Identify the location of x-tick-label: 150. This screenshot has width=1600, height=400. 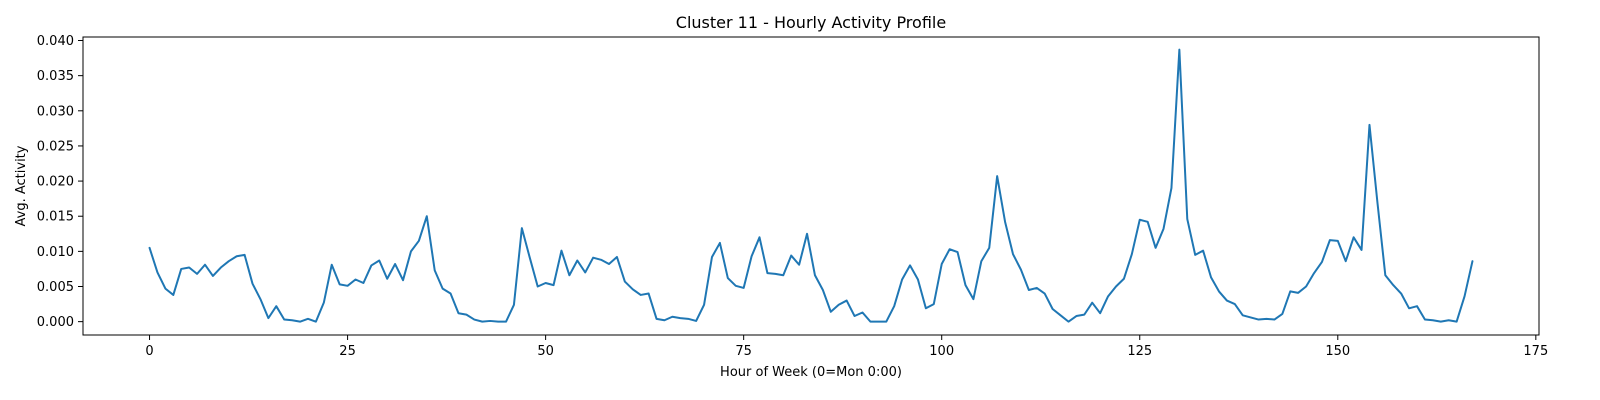
(1337, 351).